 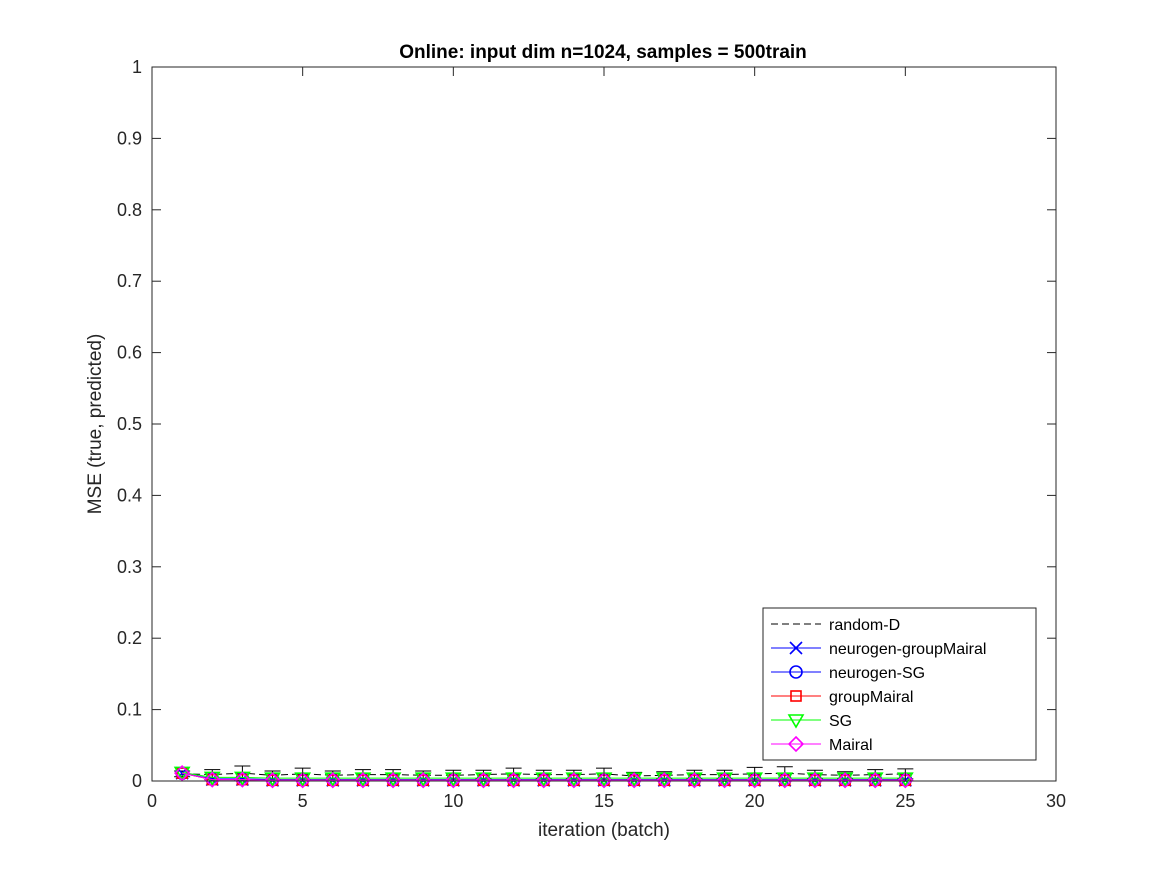 I want to click on legend-label: neurogen-SG, so click(x=877, y=673).